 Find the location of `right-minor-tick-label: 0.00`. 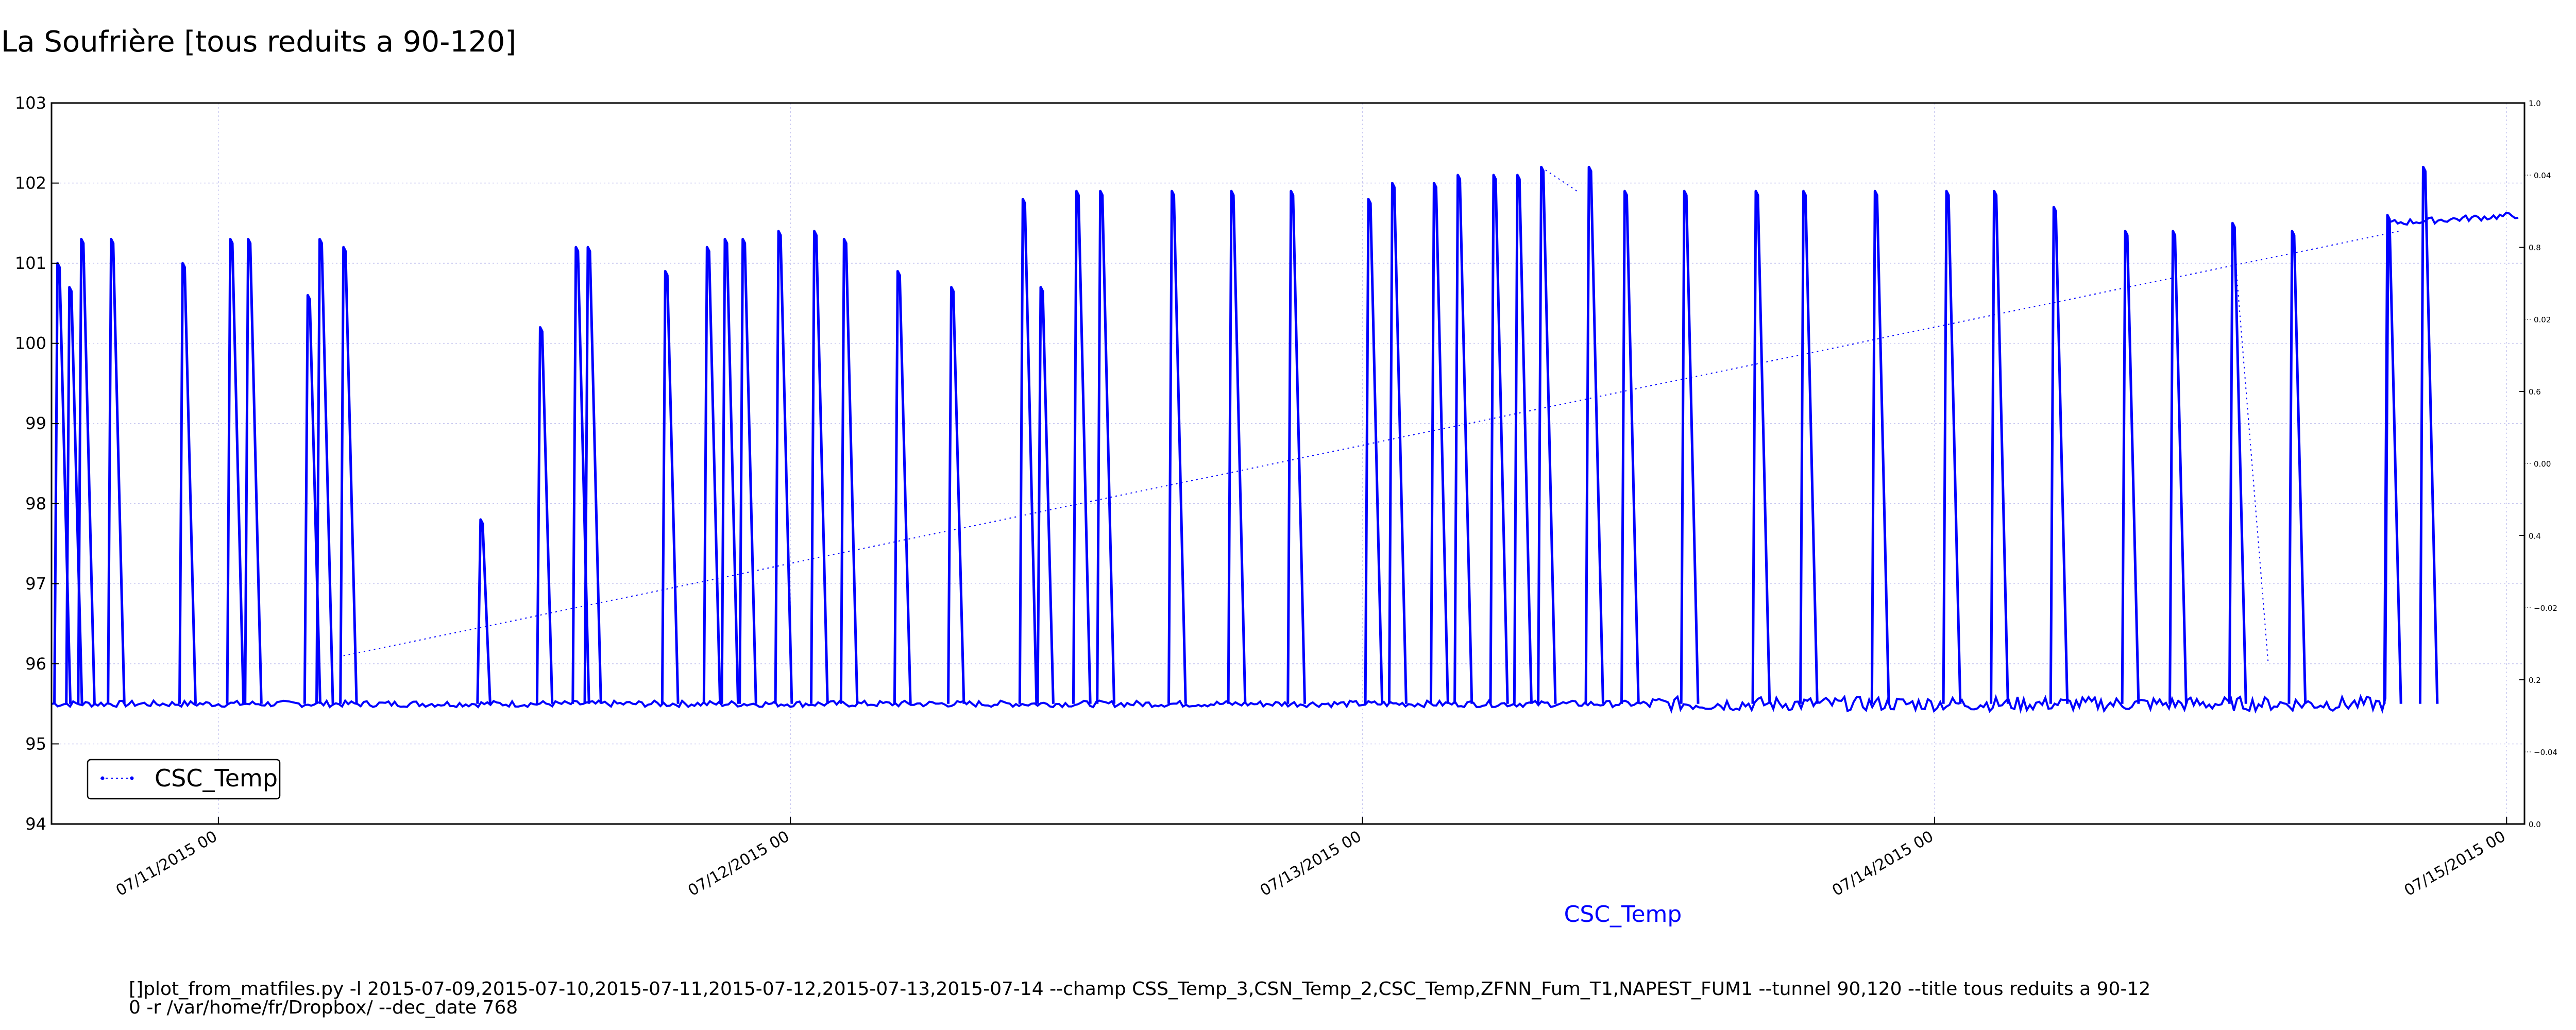

right-minor-tick-label: 0.00 is located at coordinates (2542, 464).